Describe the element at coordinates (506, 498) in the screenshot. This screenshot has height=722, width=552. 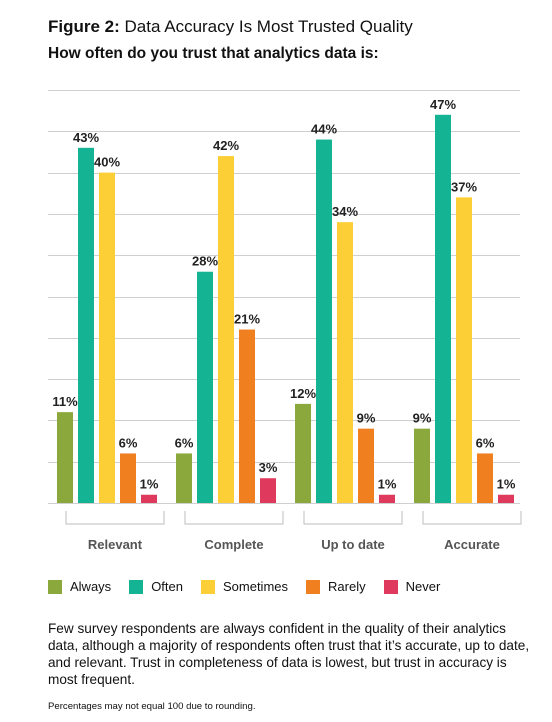
I see `bar-never-accurate` at that location.